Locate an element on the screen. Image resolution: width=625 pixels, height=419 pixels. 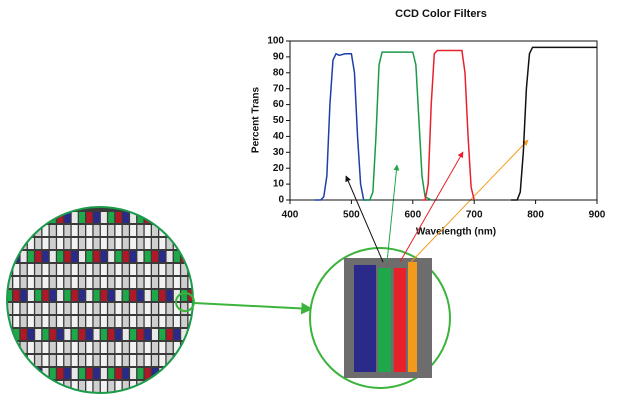
y-tick-label: 80 is located at coordinates (279, 72).